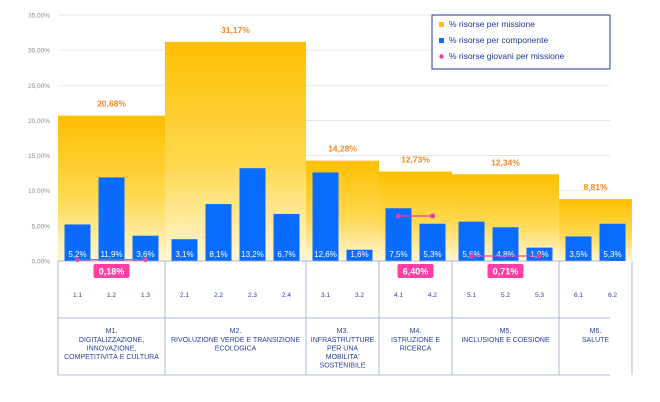 This screenshot has width=660, height=402. Describe the element at coordinates (236, 349) in the screenshot. I see `mission-name-line: ECOLOGICA` at that location.